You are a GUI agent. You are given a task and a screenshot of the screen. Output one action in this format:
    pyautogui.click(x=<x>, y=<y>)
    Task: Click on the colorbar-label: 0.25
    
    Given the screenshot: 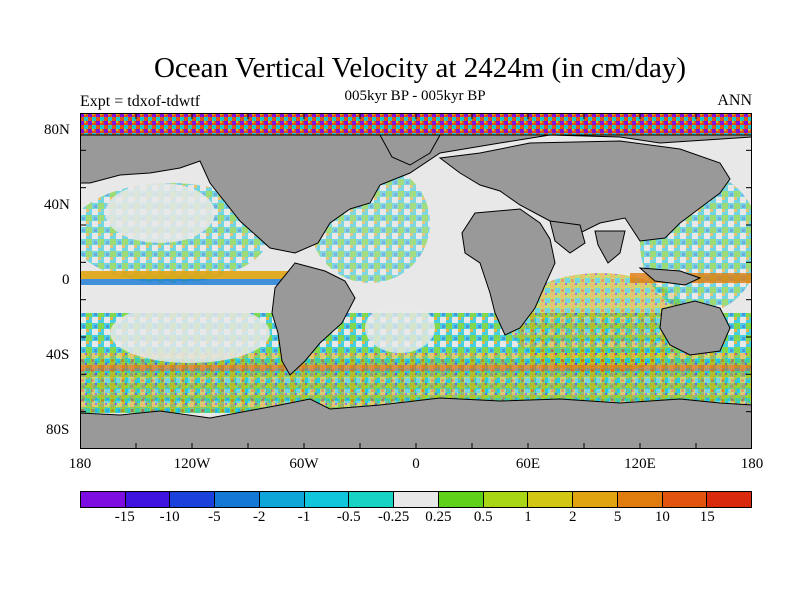 What is the action you would take?
    pyautogui.click(x=438, y=517)
    